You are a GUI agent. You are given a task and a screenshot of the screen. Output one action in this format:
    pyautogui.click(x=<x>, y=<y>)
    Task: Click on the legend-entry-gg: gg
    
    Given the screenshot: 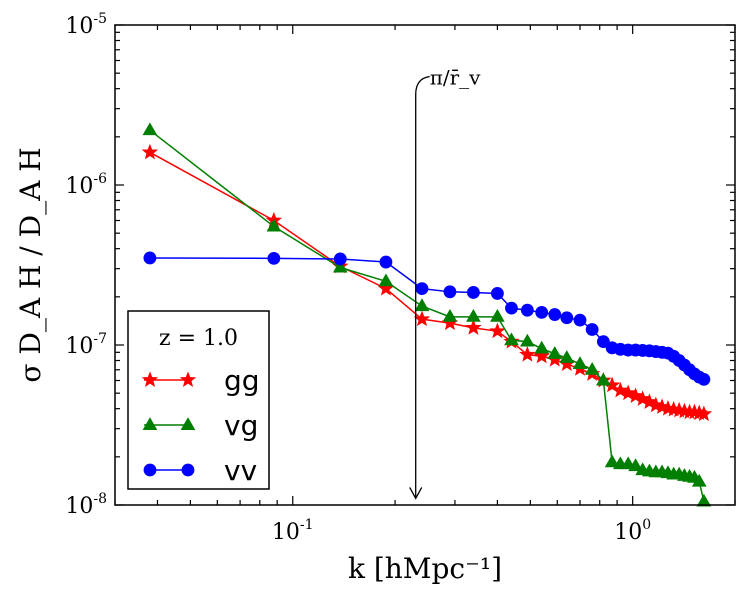 What is the action you would take?
    pyautogui.click(x=200, y=380)
    